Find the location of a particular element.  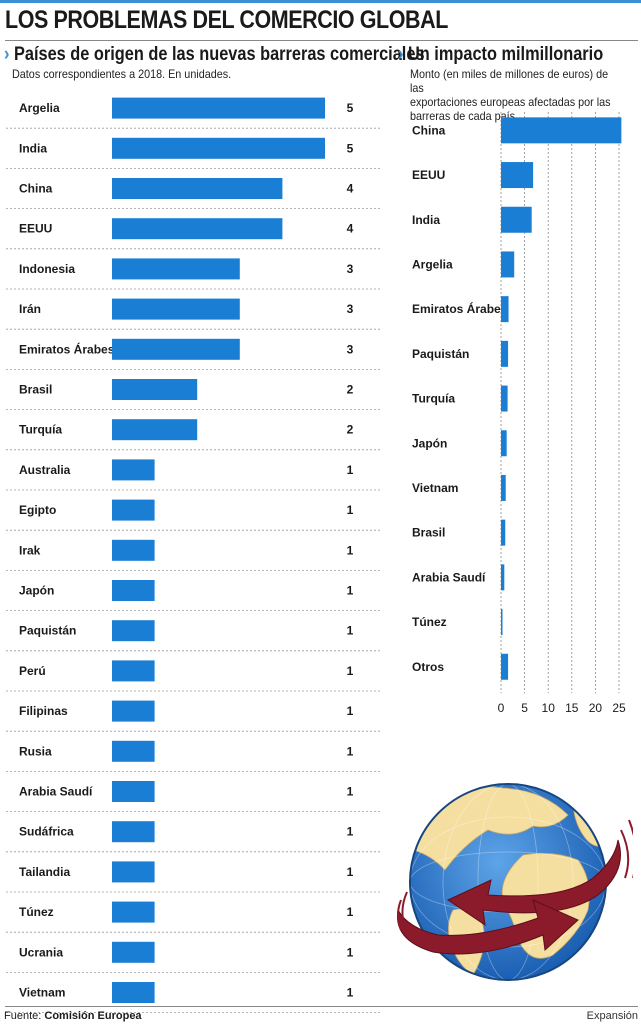

footer-source: Fuente: Comisión Europea is located at coordinates (73, 1016).